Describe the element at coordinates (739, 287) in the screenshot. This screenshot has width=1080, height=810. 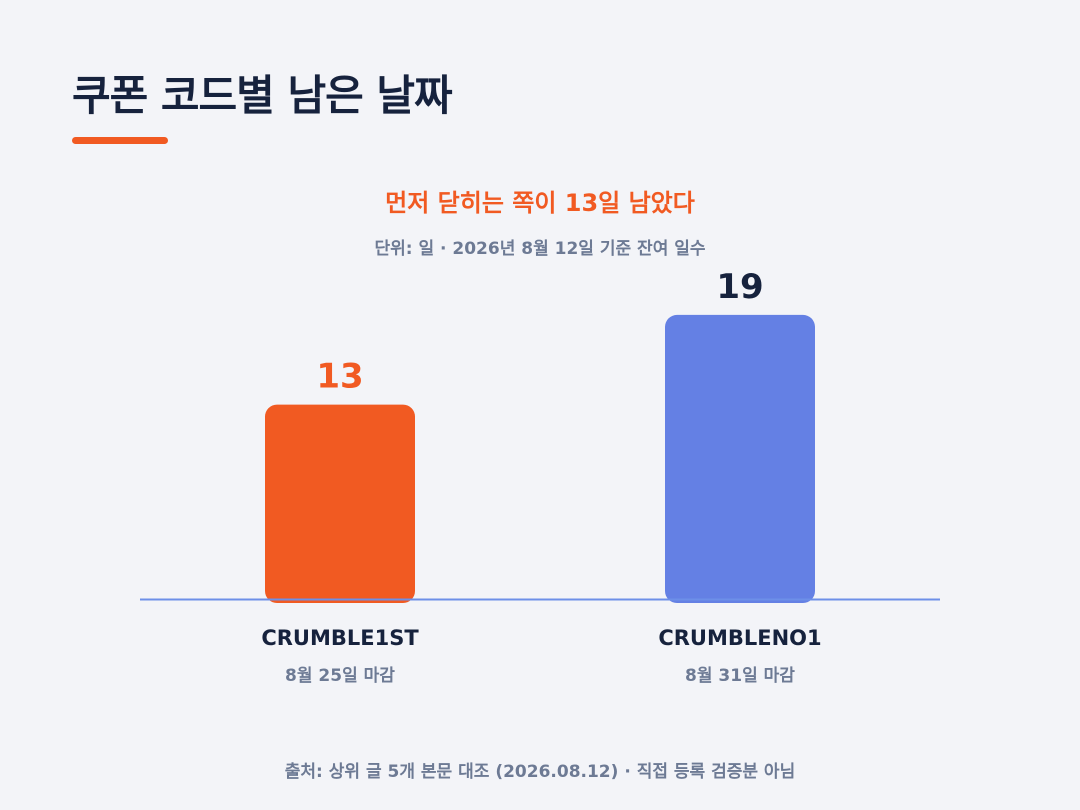
I see `data-label: 19` at that location.